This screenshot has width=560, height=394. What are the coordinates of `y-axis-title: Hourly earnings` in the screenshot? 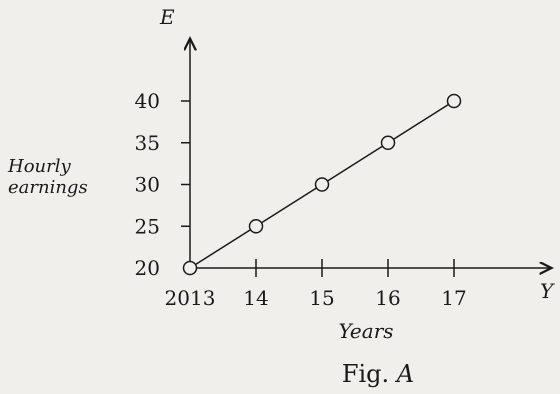 It's located at (63, 177).